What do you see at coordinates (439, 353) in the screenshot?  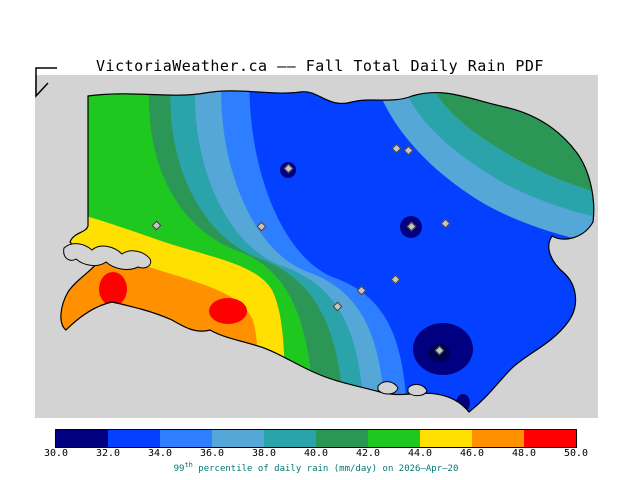 I see `rain-minimum-core` at bounding box center [439, 353].